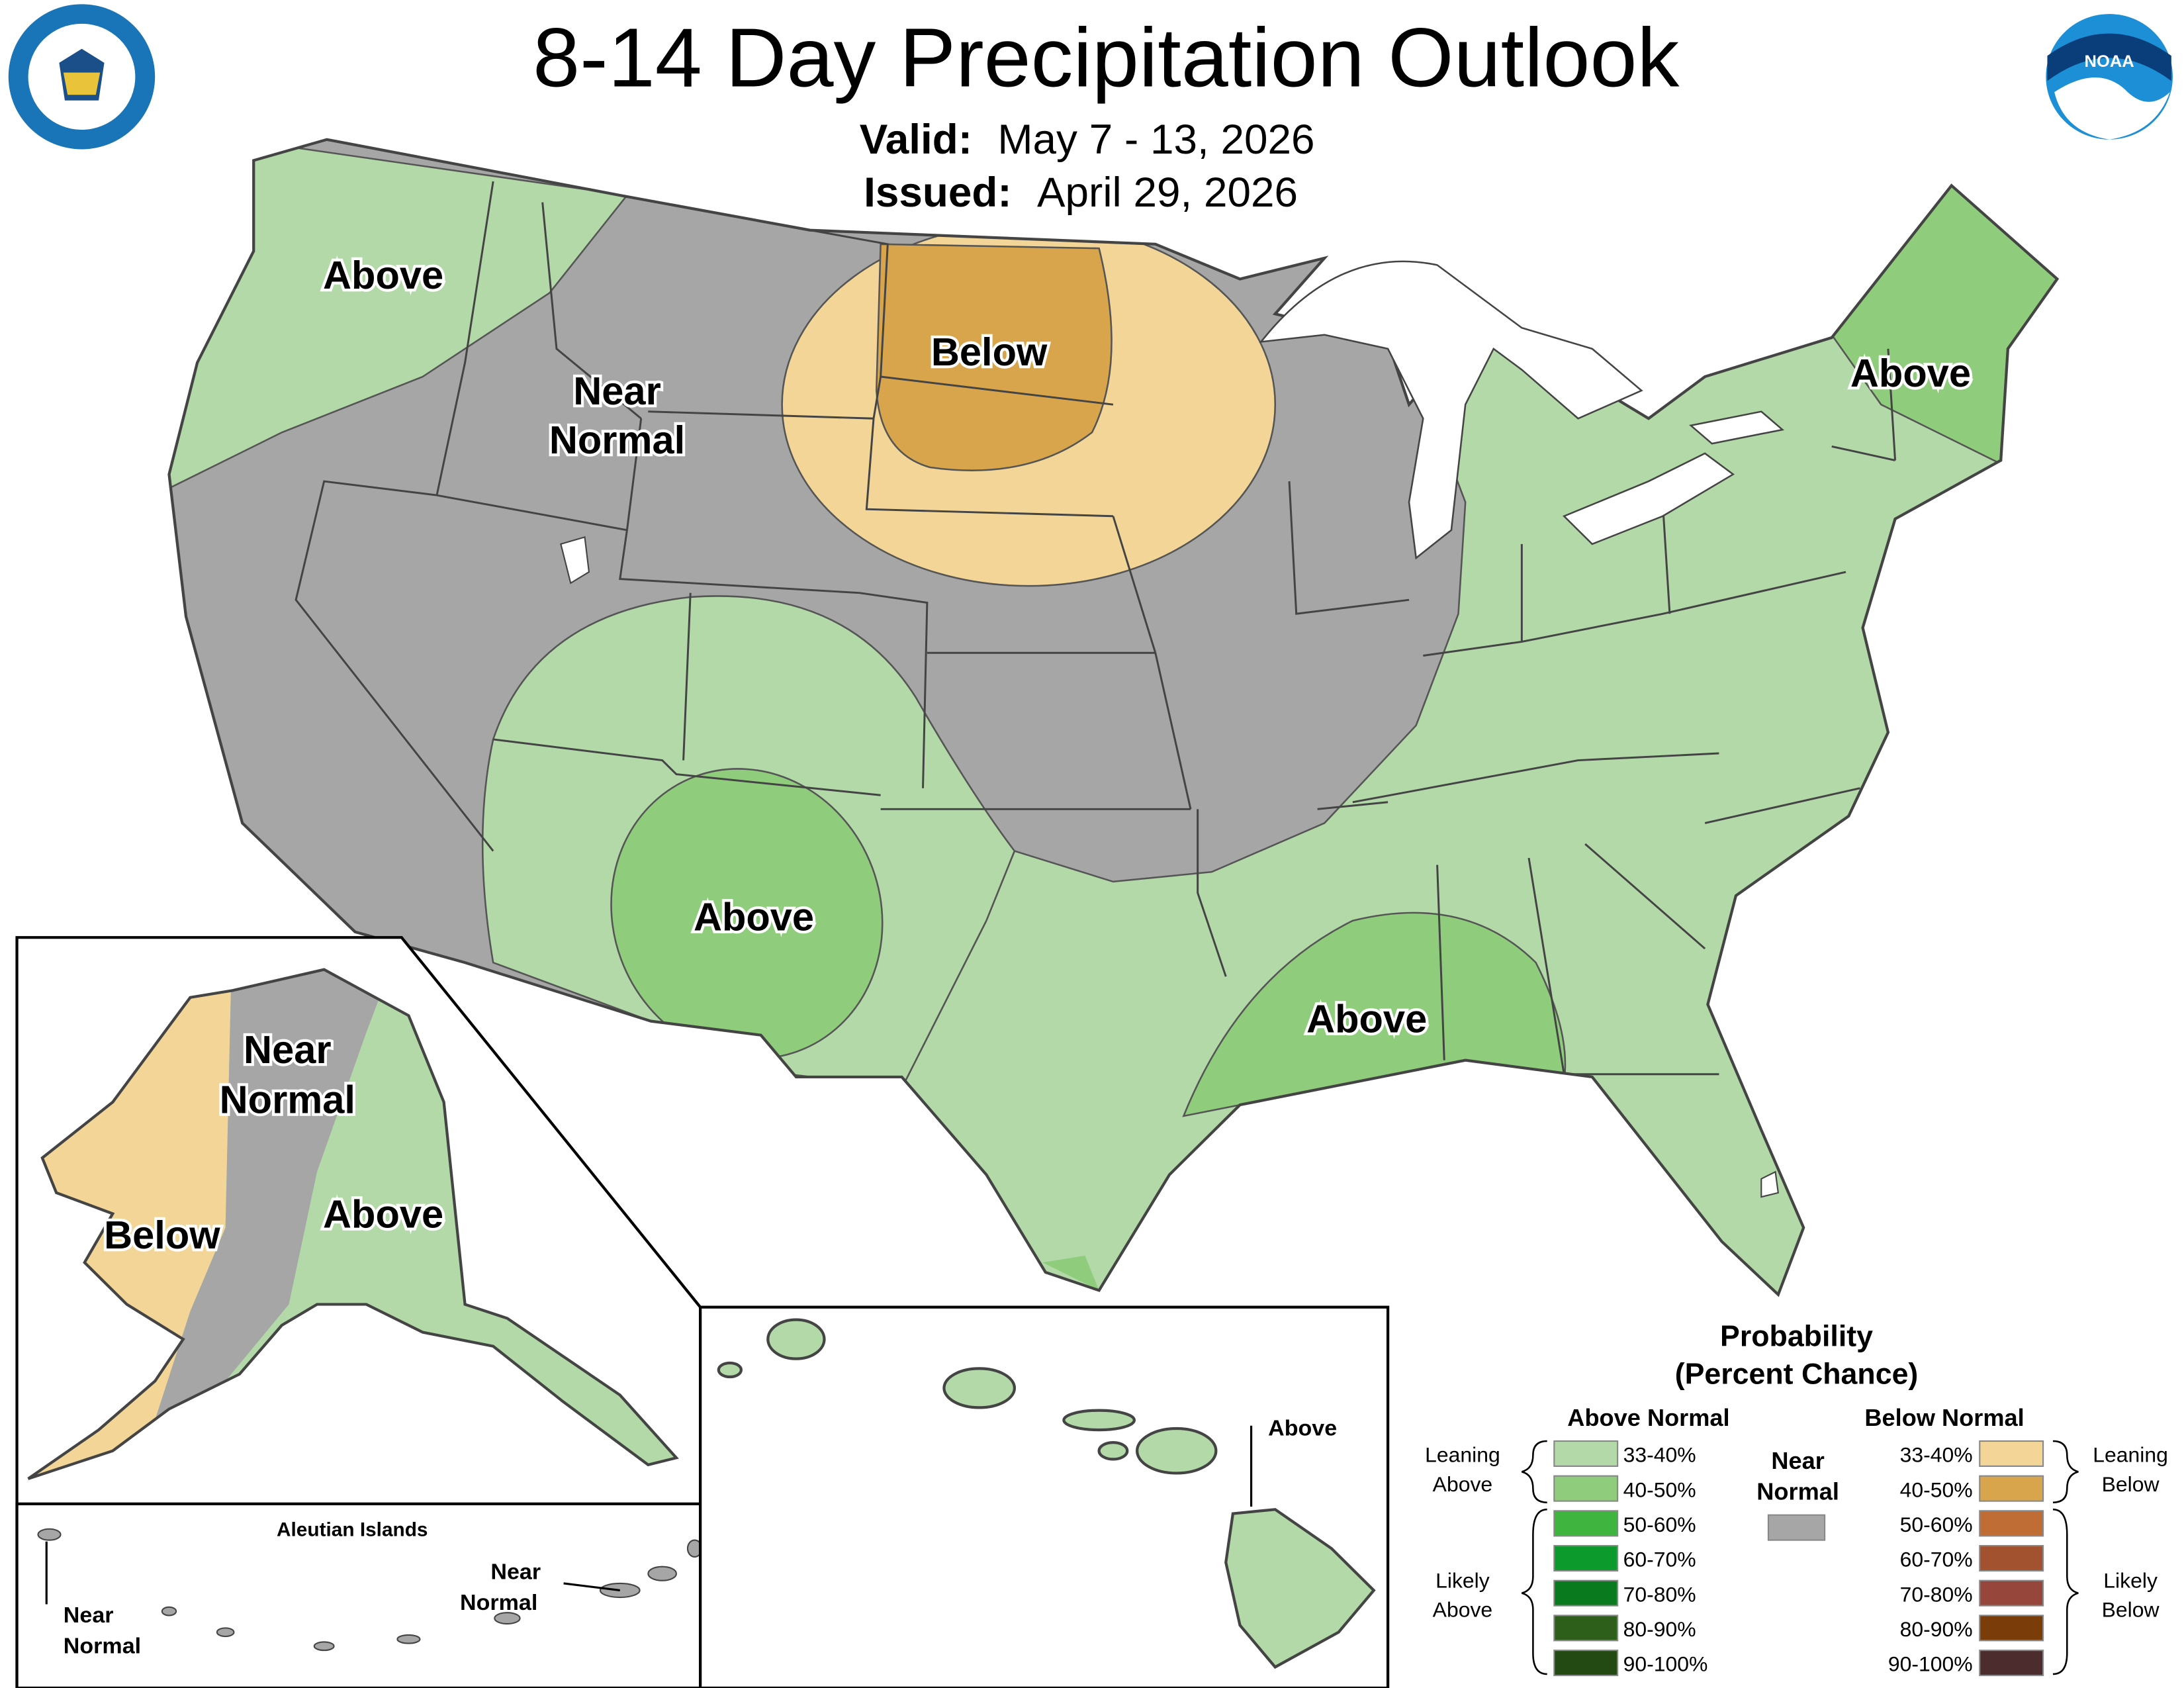  Describe the element at coordinates (1937, 1629) in the screenshot. I see `below-range: 80-90%` at that location.